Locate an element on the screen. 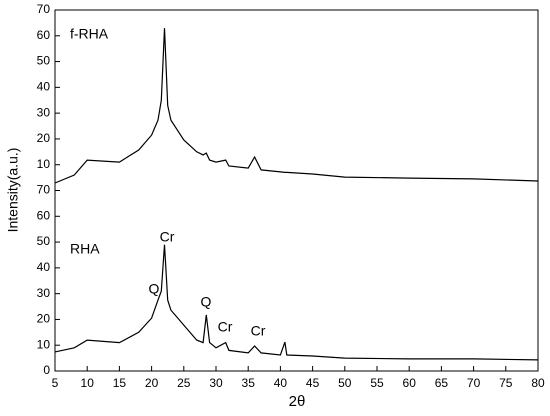 The image size is (550, 416). series-label: RHA is located at coordinates (85, 249).